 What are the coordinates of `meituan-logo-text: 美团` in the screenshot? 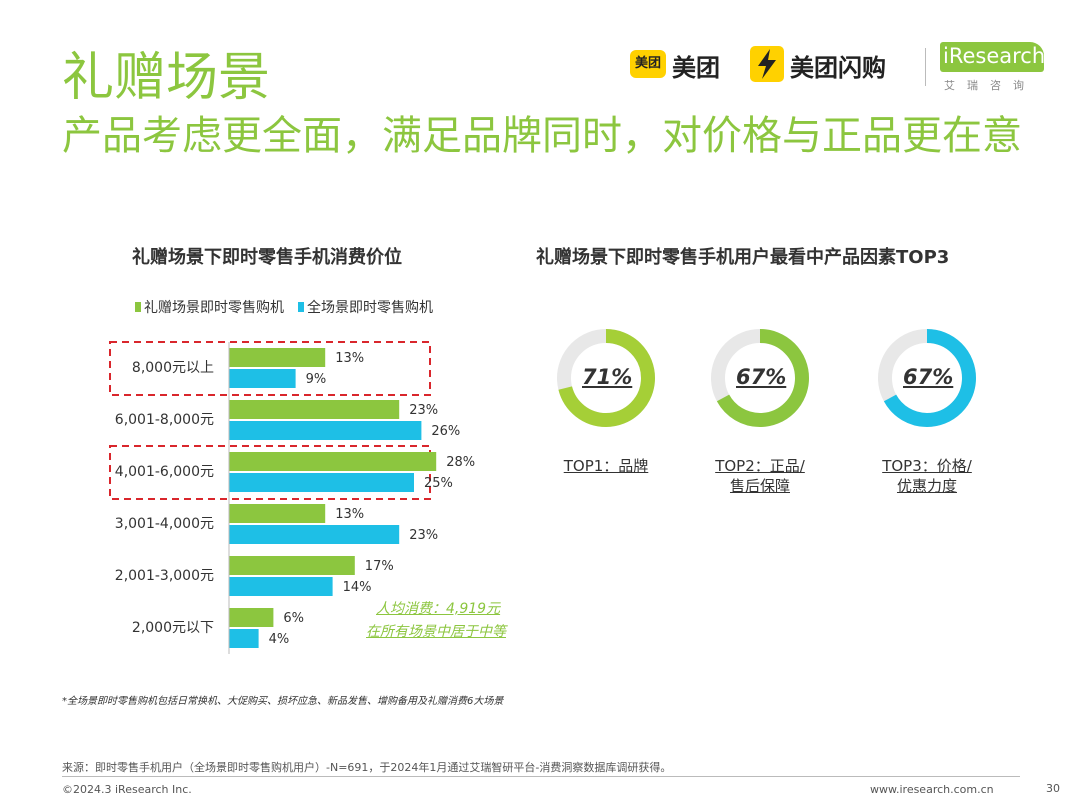 It's located at (696, 68).